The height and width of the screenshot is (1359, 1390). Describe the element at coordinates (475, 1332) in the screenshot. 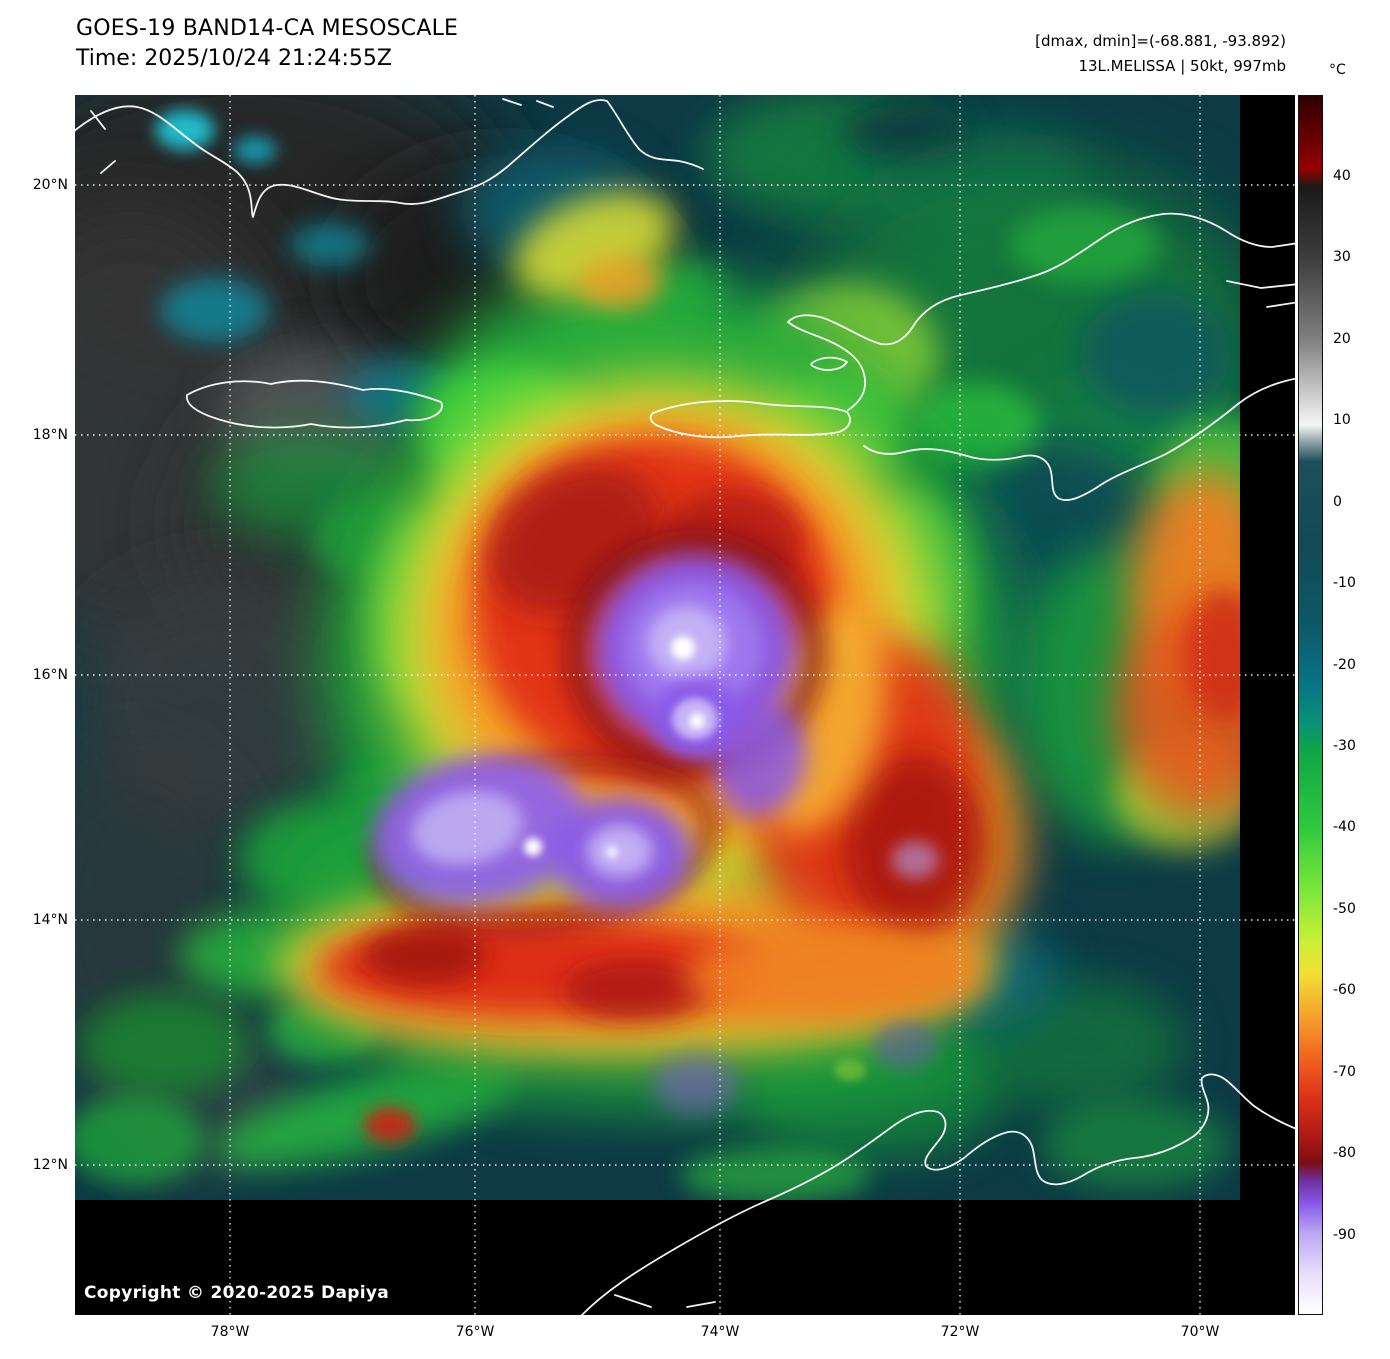

I see `lon-label-76w: 76°W` at that location.